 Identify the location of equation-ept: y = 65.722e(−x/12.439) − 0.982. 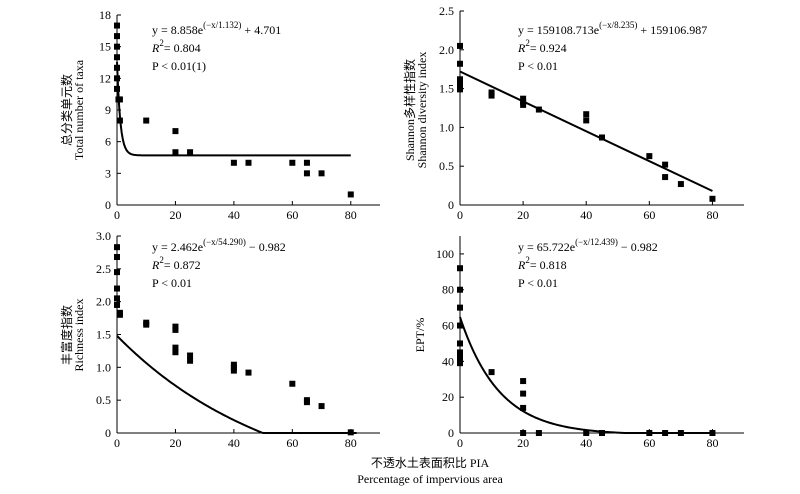
(588, 245).